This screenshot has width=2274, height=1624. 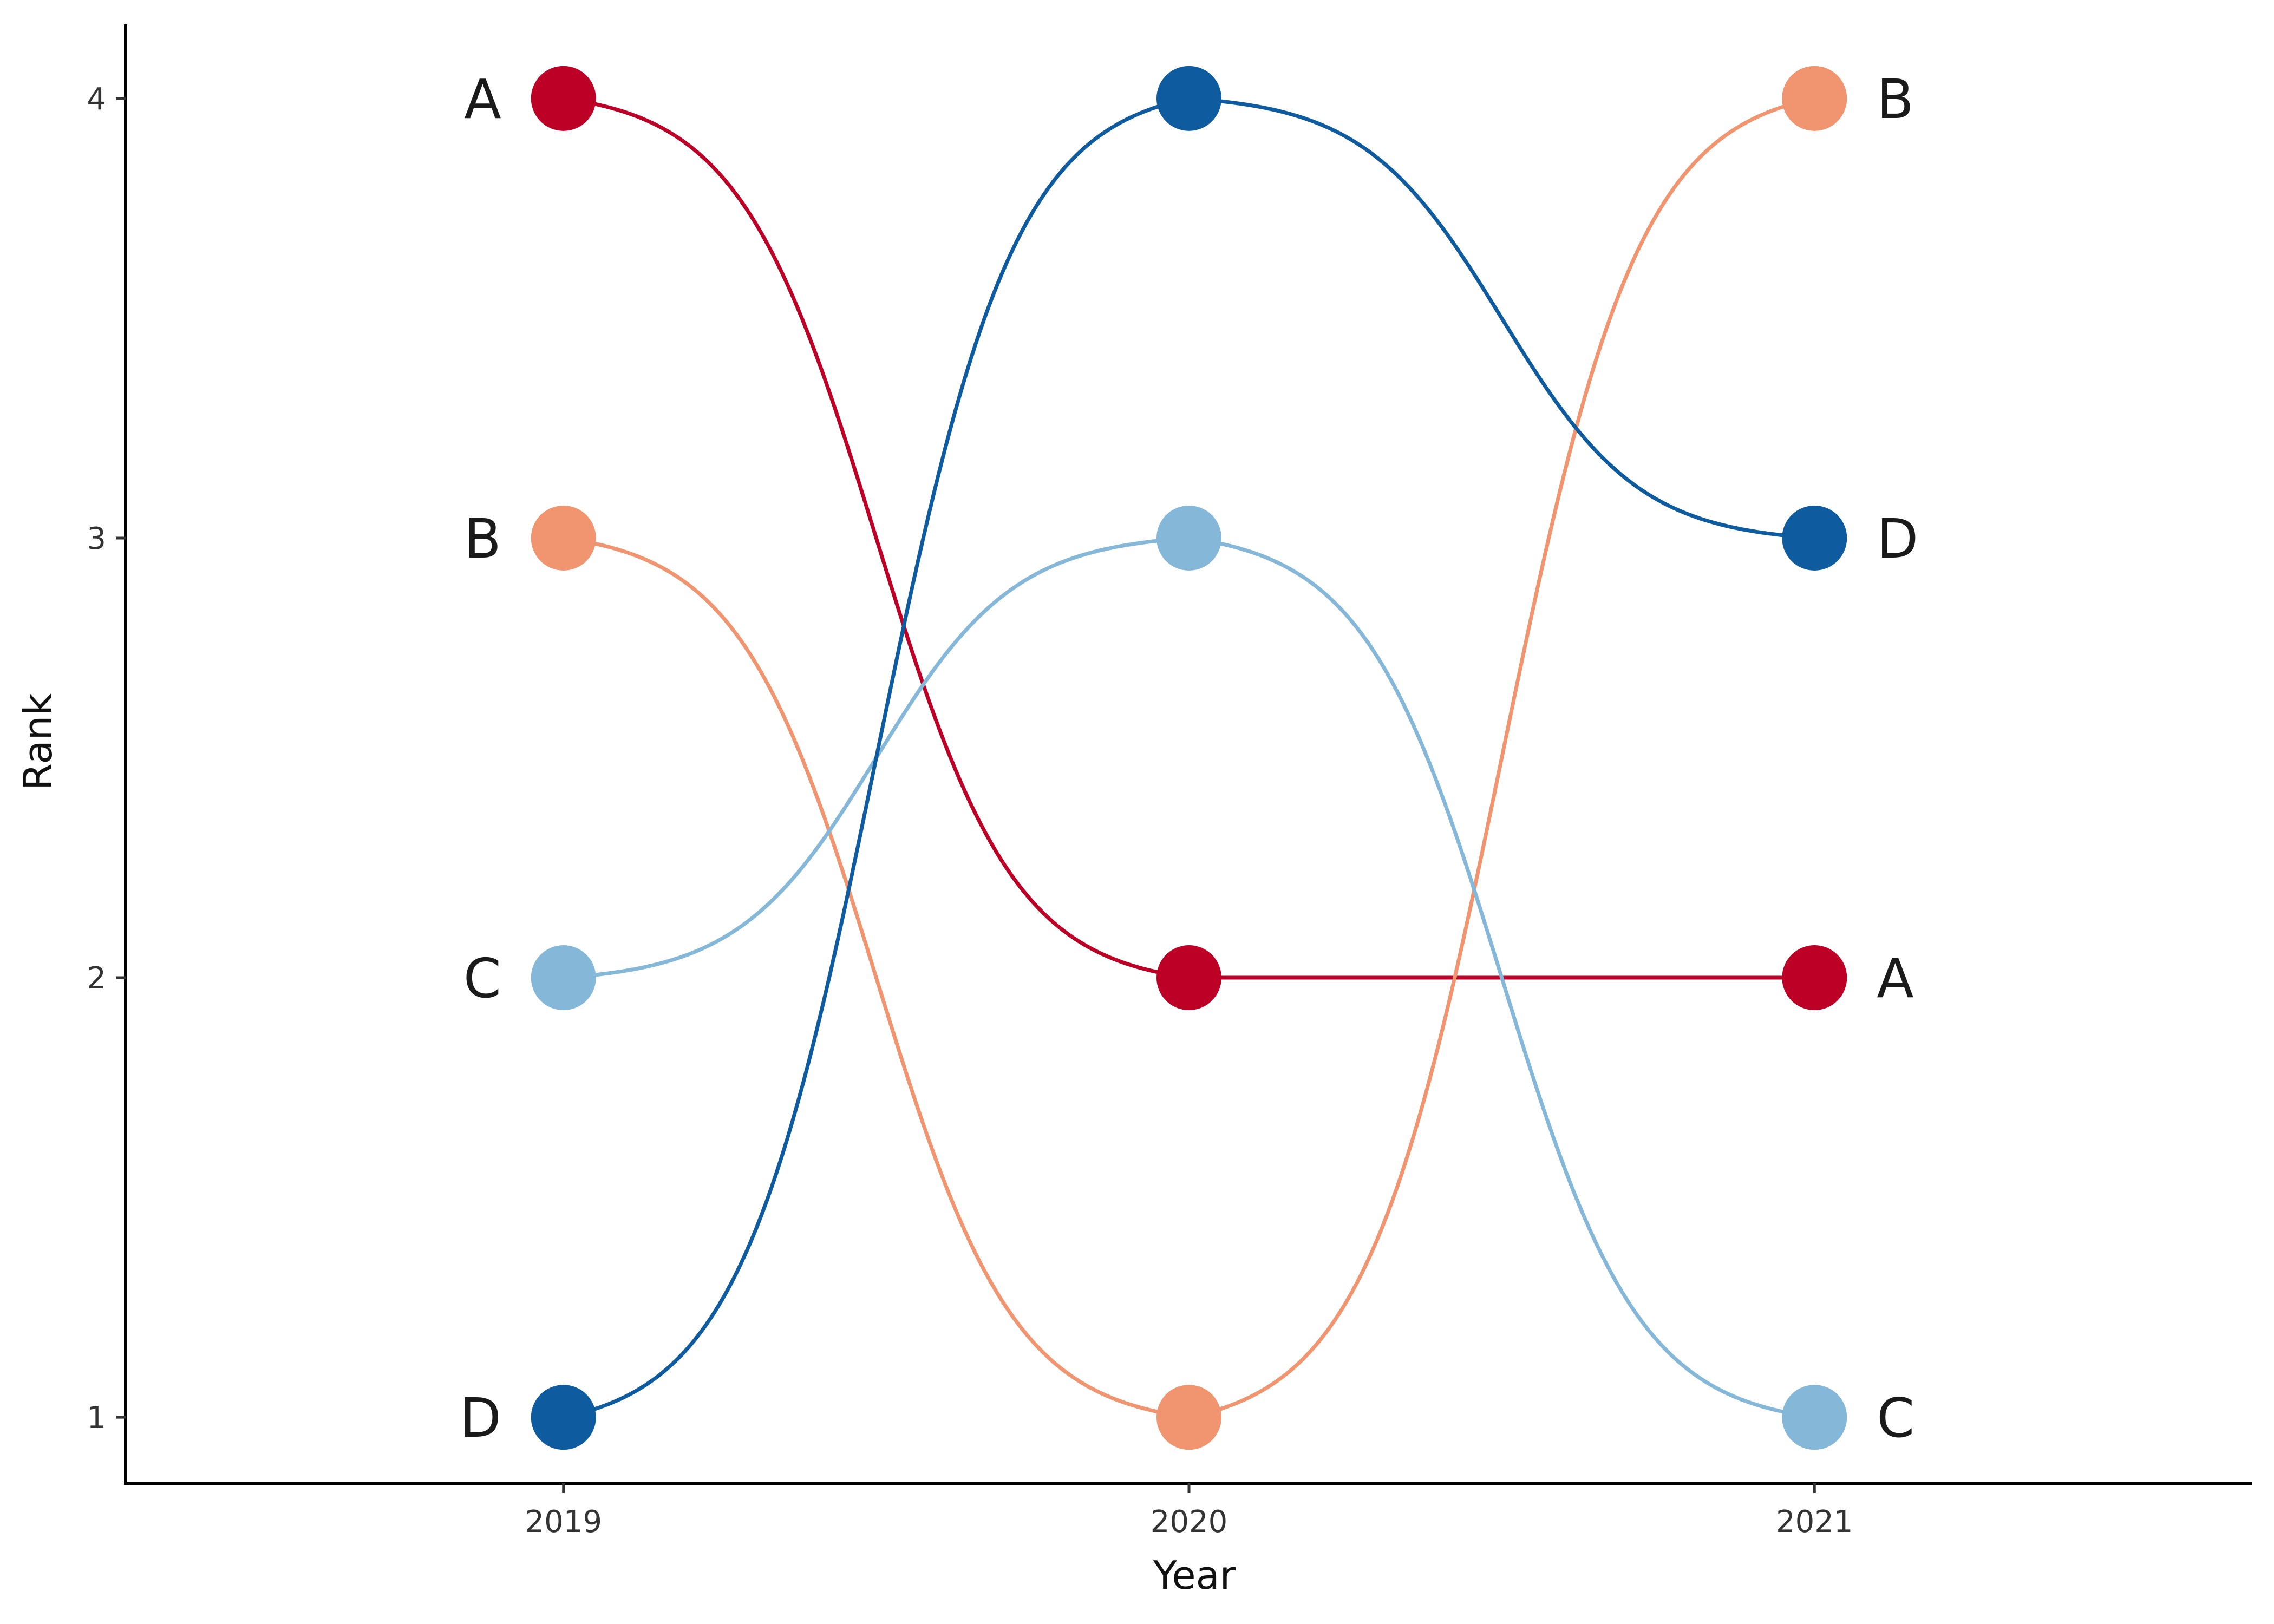 What do you see at coordinates (97, 1418) in the screenshot?
I see `y-tick-label: 1` at bounding box center [97, 1418].